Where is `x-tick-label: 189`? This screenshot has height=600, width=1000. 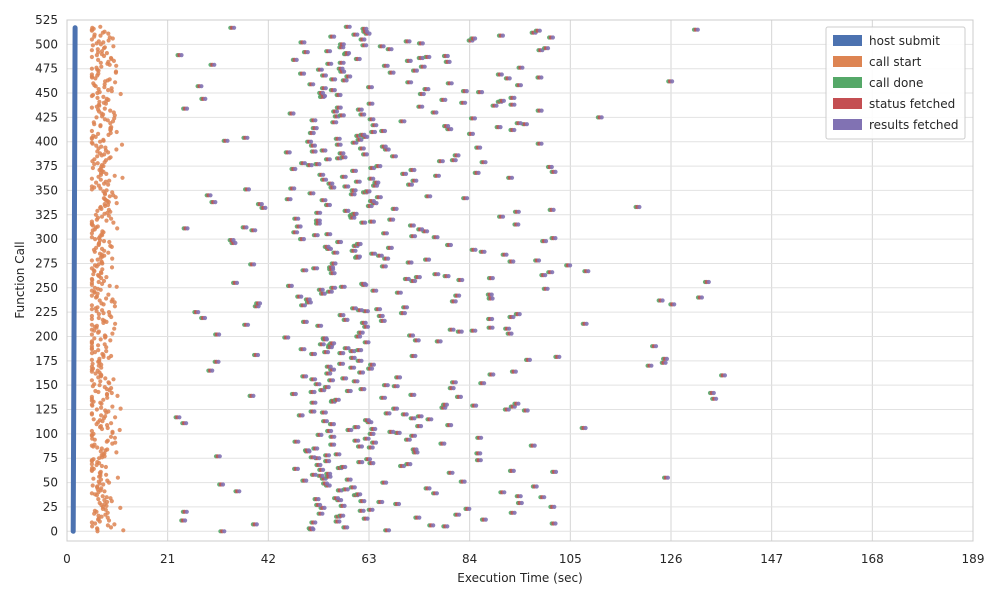
x-tick-label: 189 is located at coordinates (973, 559).